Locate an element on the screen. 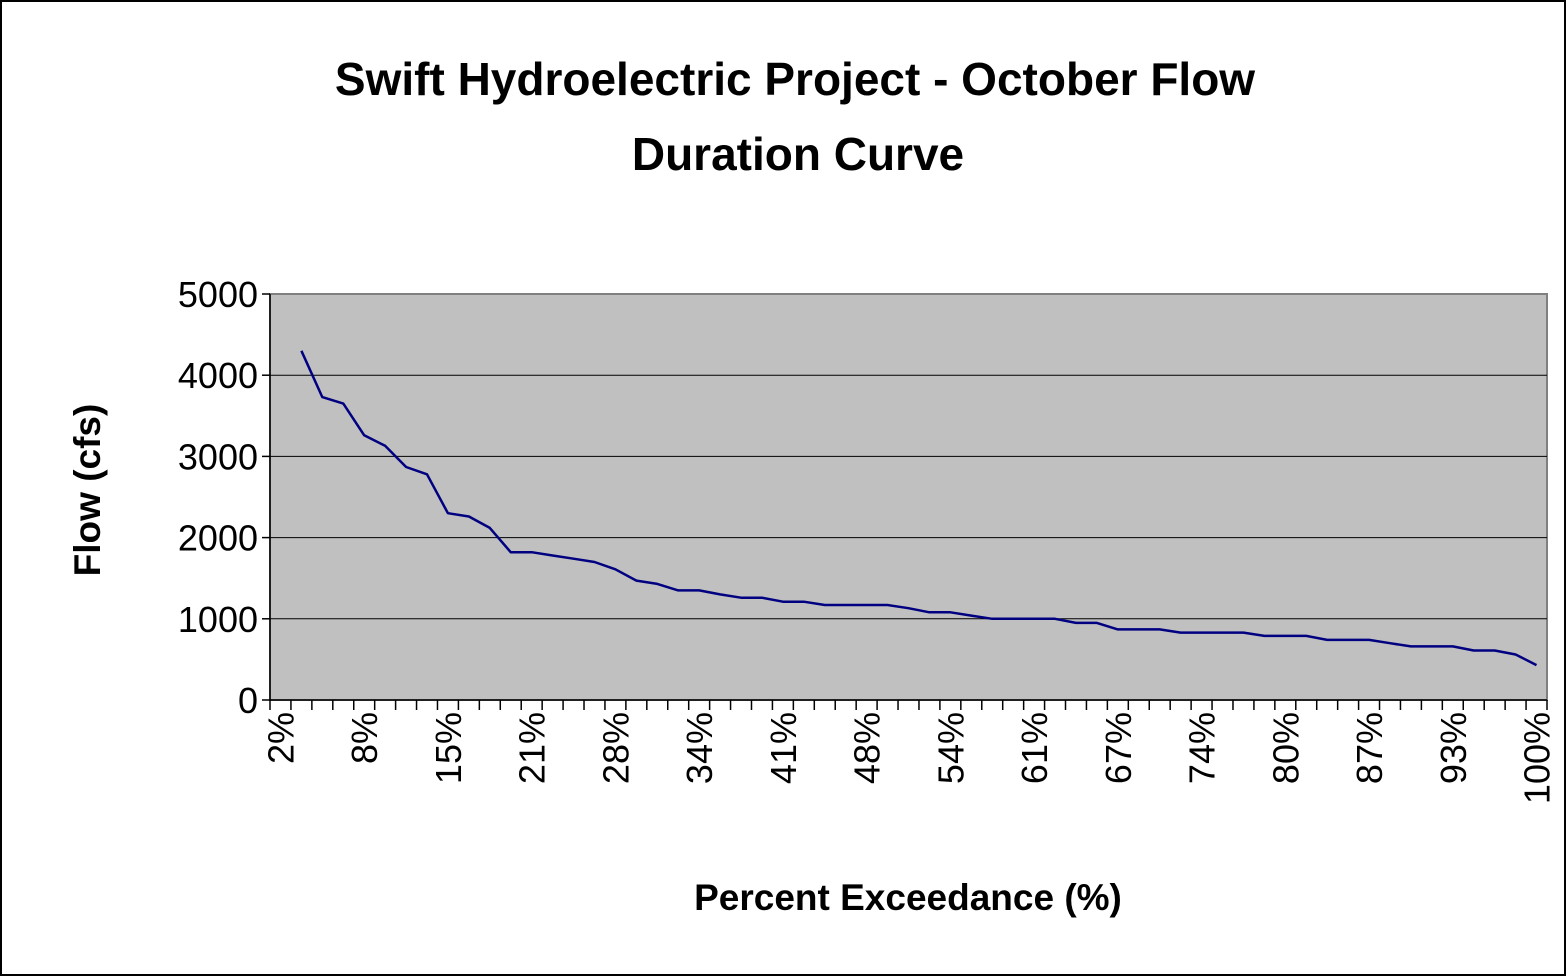 The height and width of the screenshot is (977, 1567). y-tick-label: 1000 is located at coordinates (218, 619).